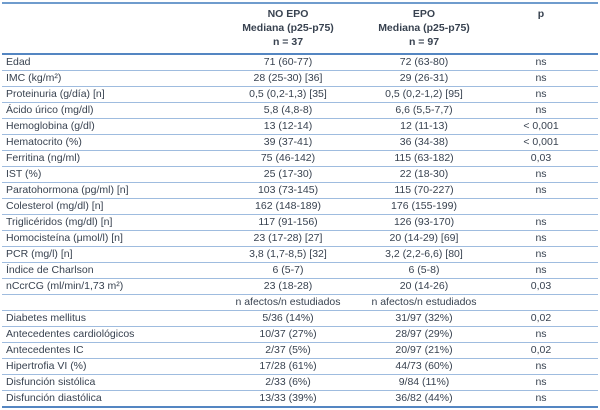 This screenshot has height=410, width=600. What do you see at coordinates (424, 42) in the screenshot?
I see `header-epo-n: n = 97` at bounding box center [424, 42].